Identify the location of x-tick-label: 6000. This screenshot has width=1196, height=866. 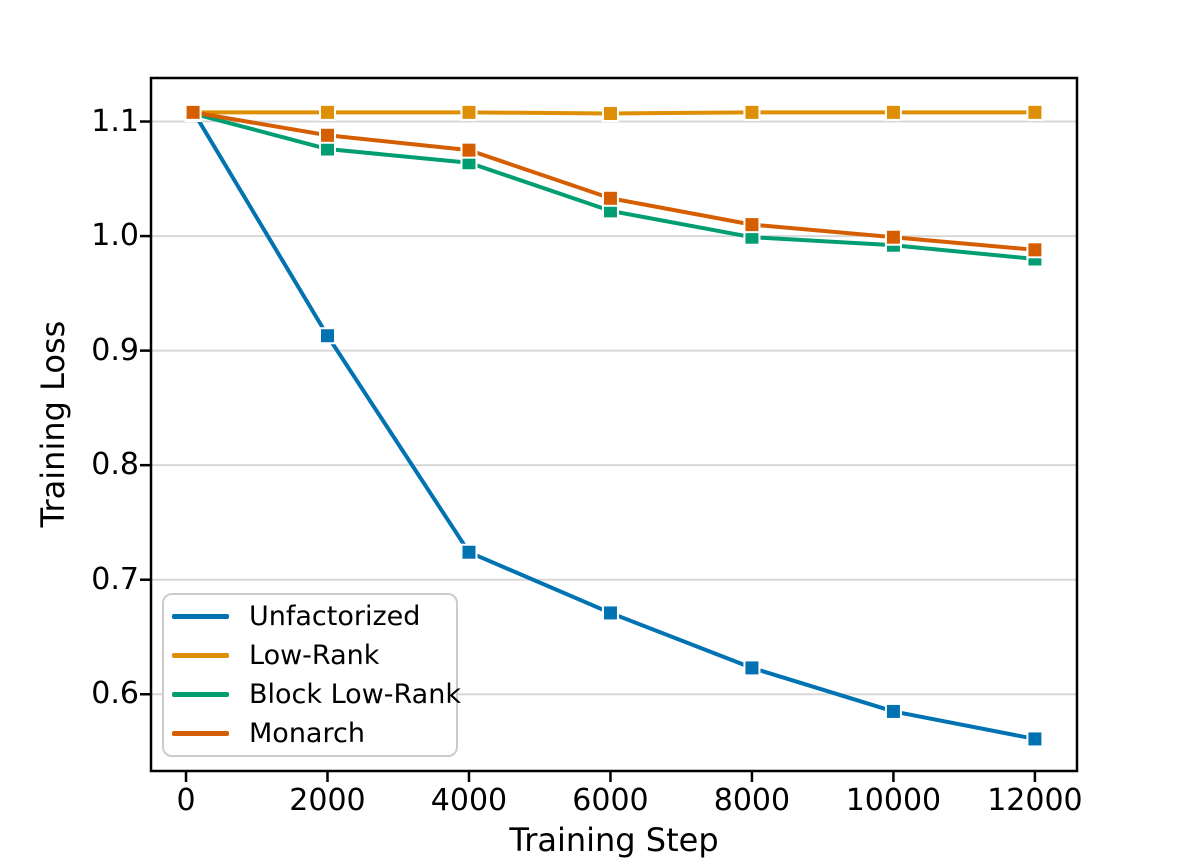
(610, 800).